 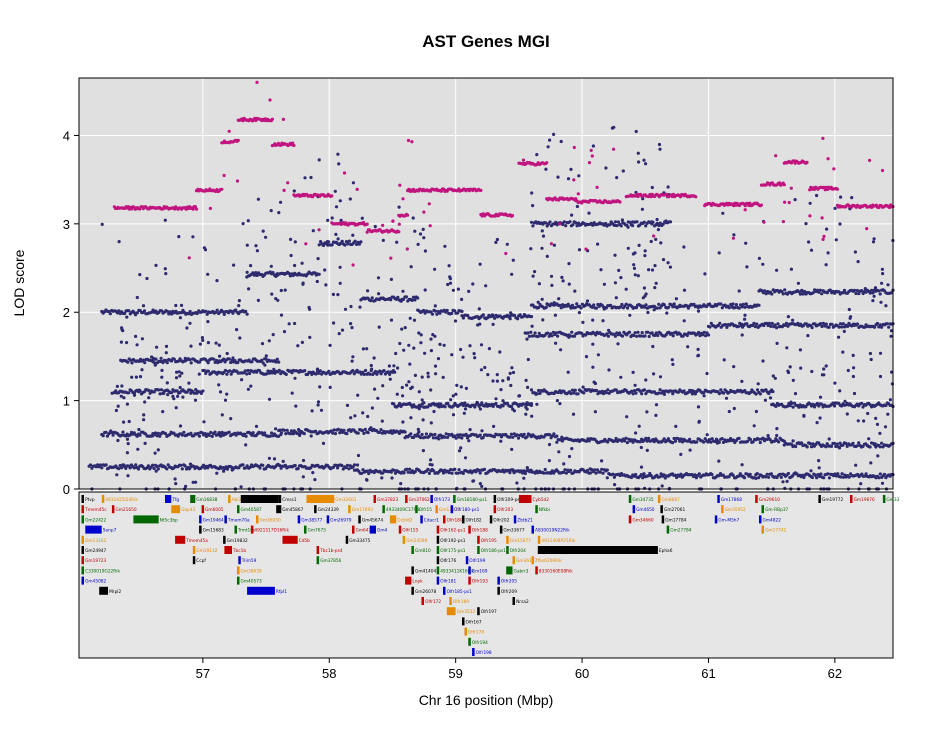 What do you see at coordinates (461, 602) in the screenshot?
I see `gene-label: Olfr189` at bounding box center [461, 602].